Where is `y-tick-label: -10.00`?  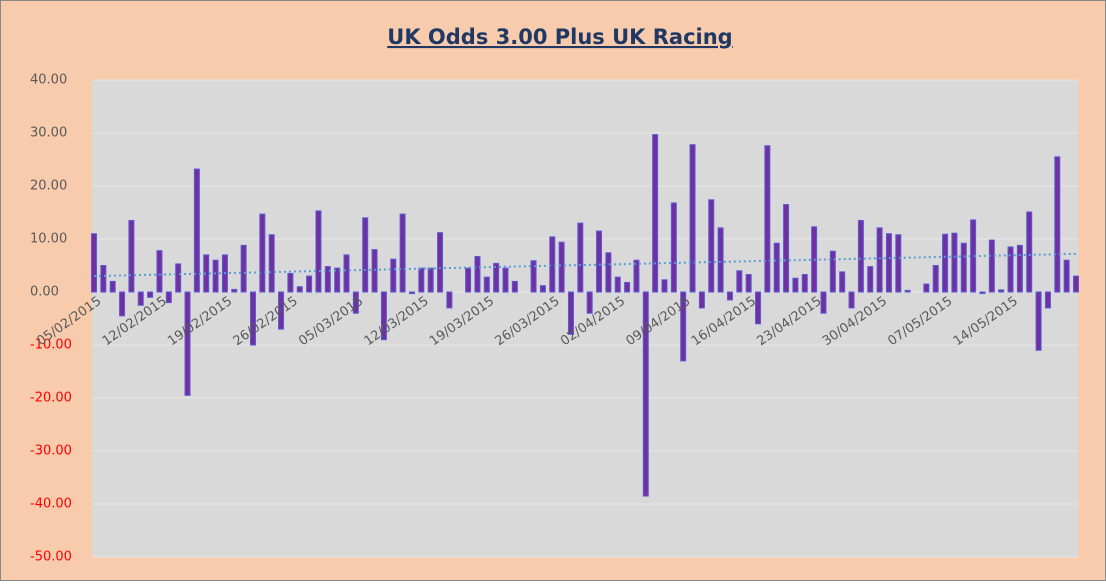 y-tick-label: -10.00 is located at coordinates (51, 345).